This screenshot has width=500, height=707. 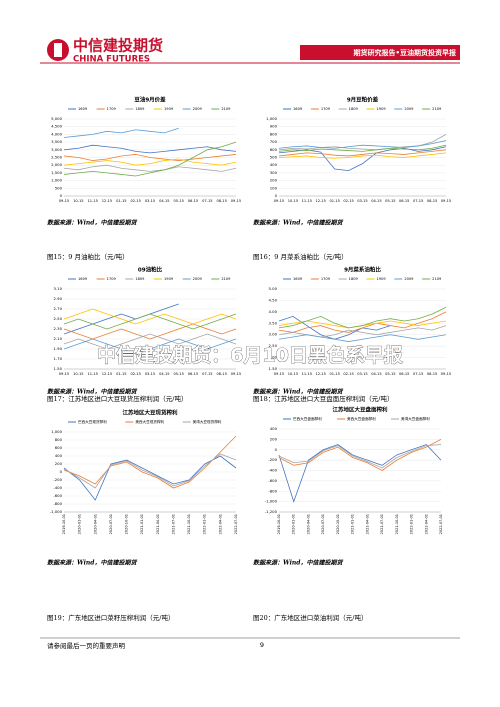 What do you see at coordinates (273, 322) in the screenshot?
I see `y-tick-label: 3.50` at bounding box center [273, 322].